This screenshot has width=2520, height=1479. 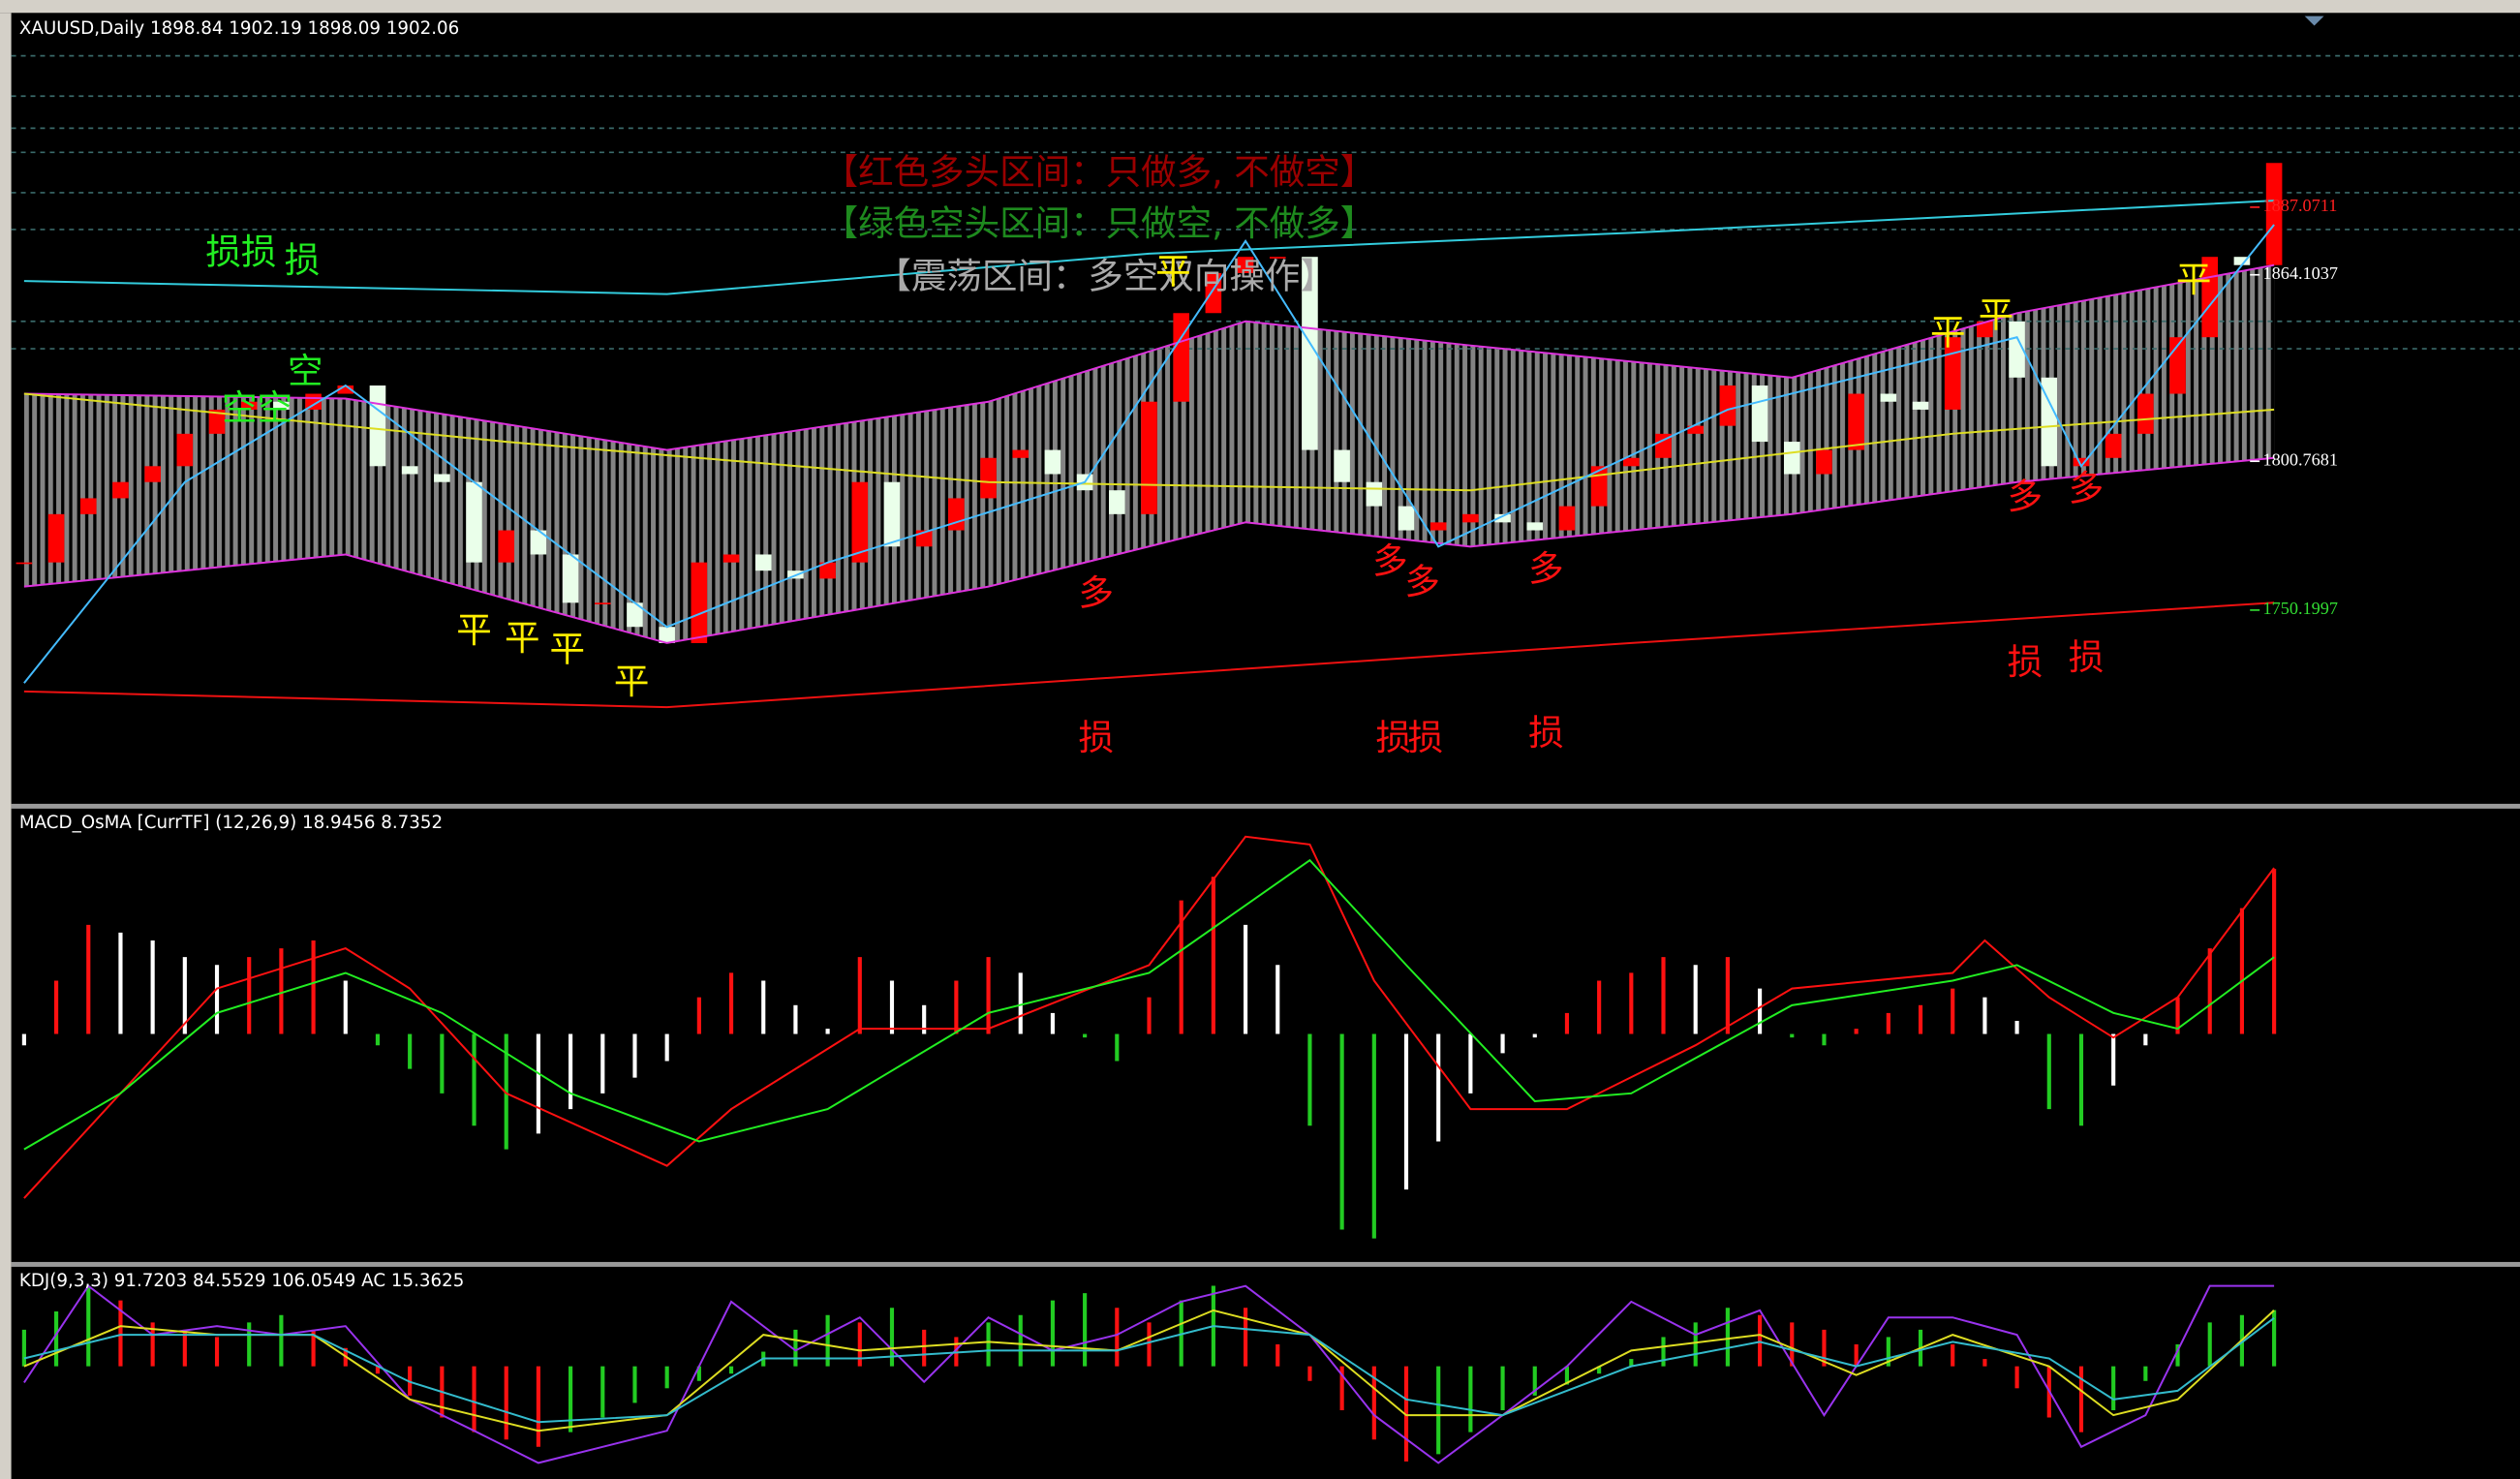 What do you see at coordinates (2300, 608) in the screenshot?
I see `price-label: 1750.1997` at bounding box center [2300, 608].